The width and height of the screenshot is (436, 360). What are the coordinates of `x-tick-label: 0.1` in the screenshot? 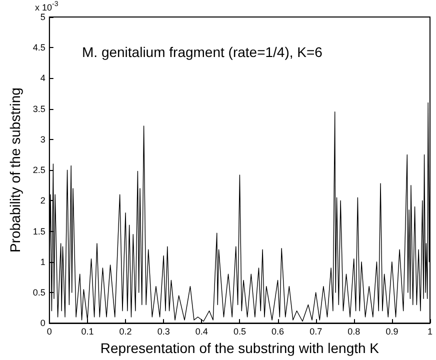 It's located at (87, 331).